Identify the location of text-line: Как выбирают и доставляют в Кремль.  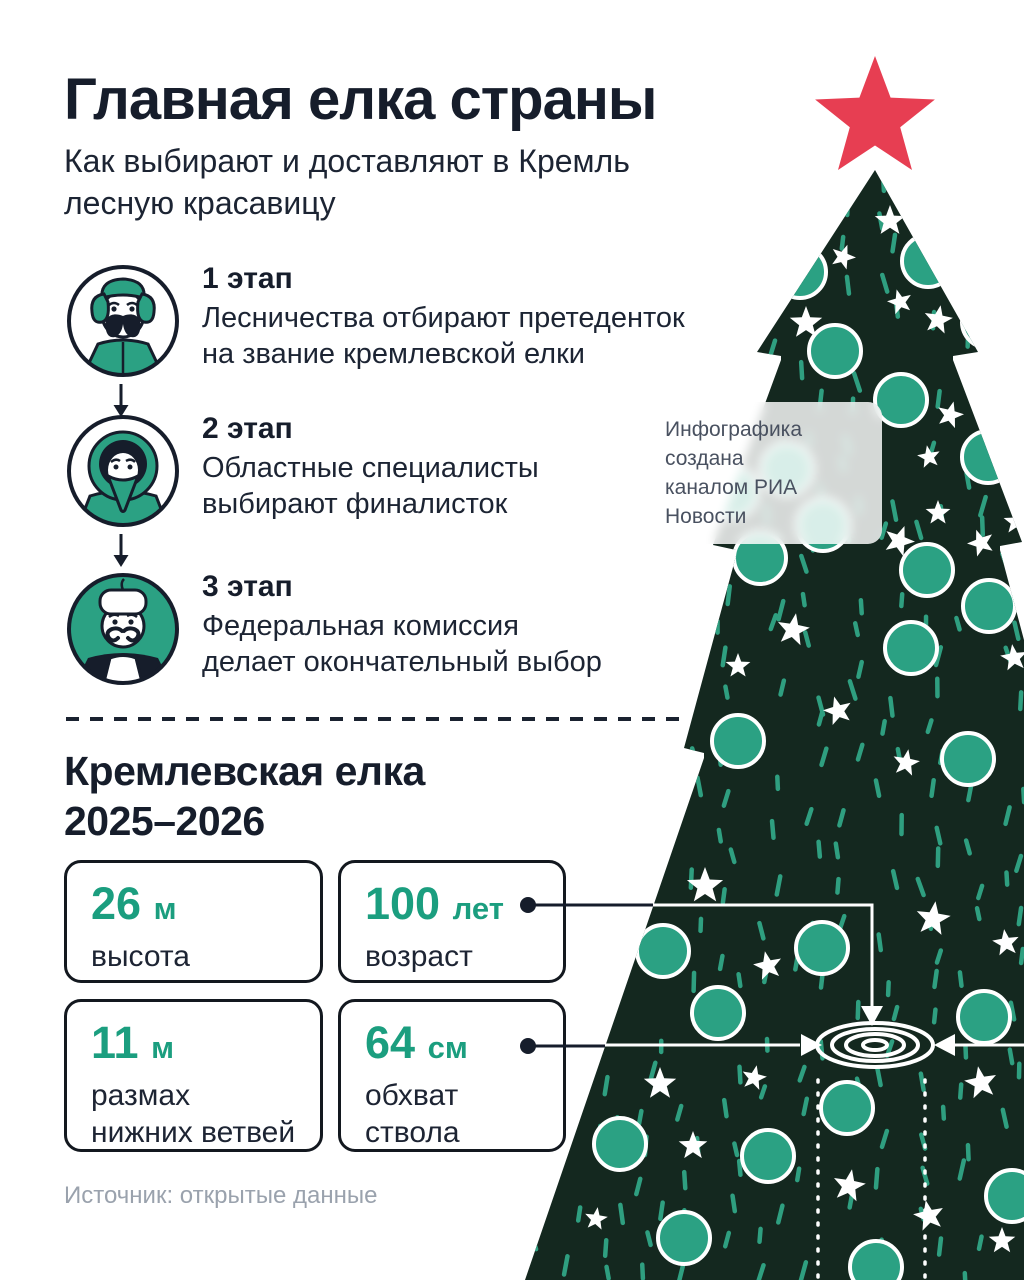
(347, 161).